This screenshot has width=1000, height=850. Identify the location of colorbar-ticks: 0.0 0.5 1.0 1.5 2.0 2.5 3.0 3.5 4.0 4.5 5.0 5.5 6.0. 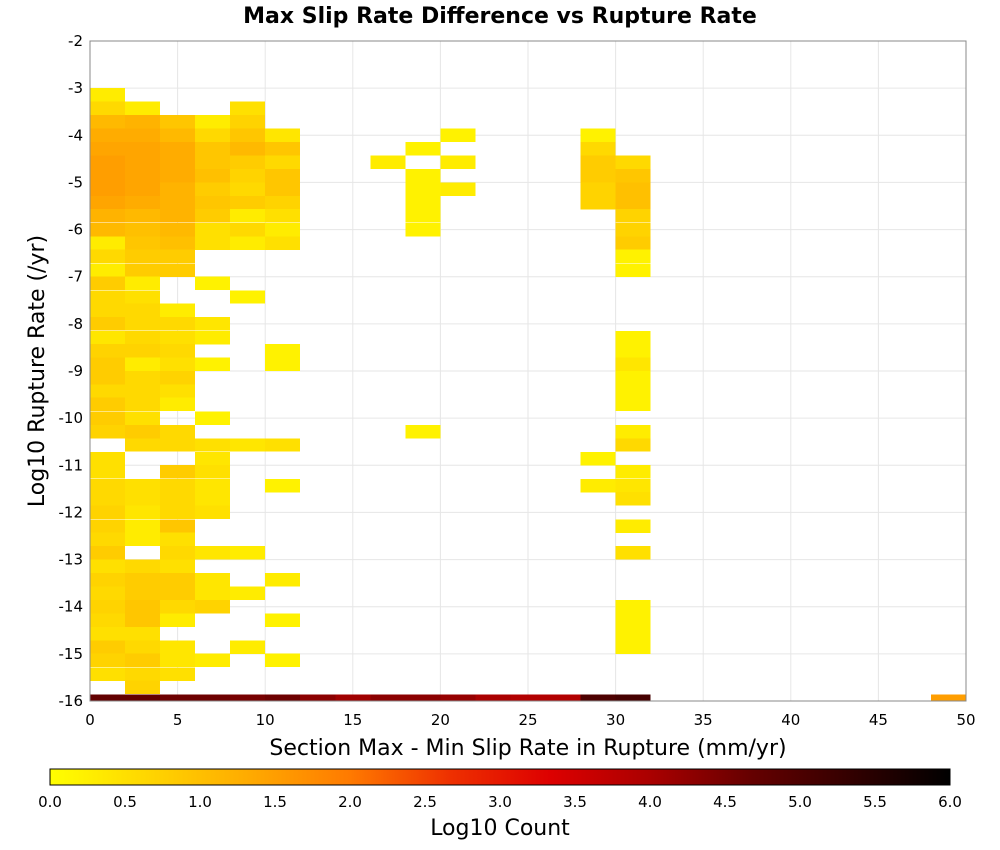
(500, 802).